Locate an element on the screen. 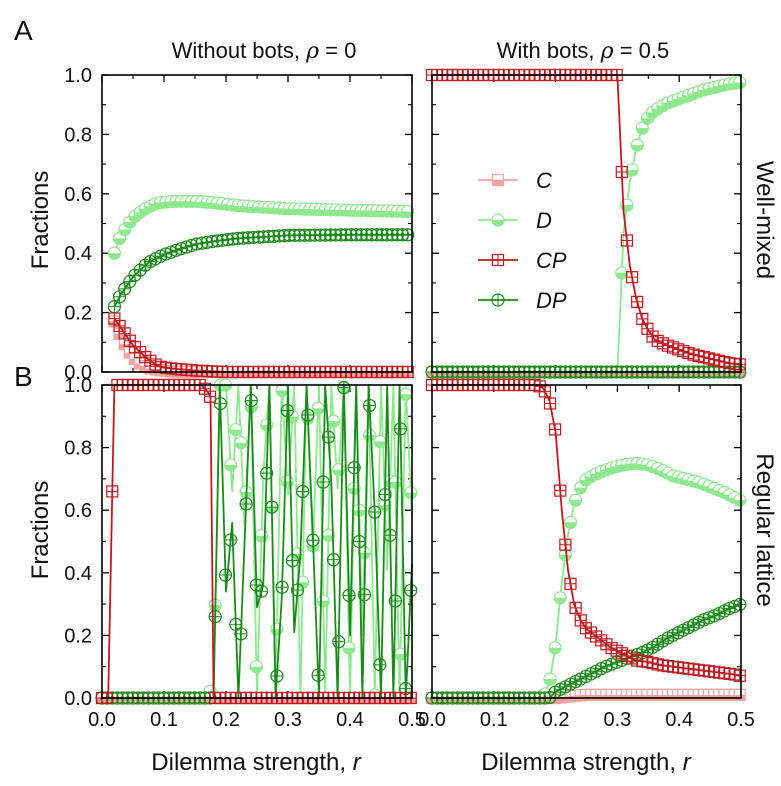  xlabel-left-symbol: r is located at coordinates (357, 762).